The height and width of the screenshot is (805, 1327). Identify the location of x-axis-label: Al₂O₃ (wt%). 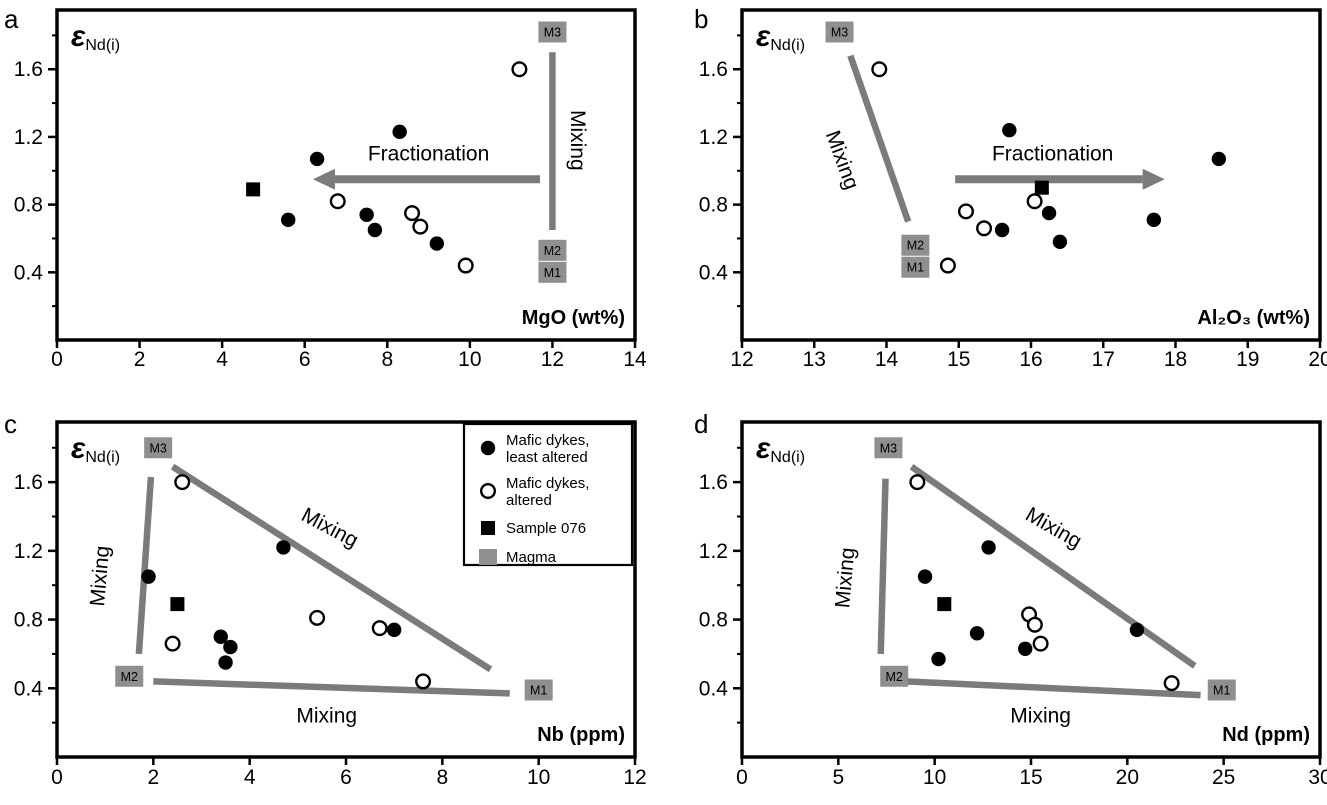
(1253, 318).